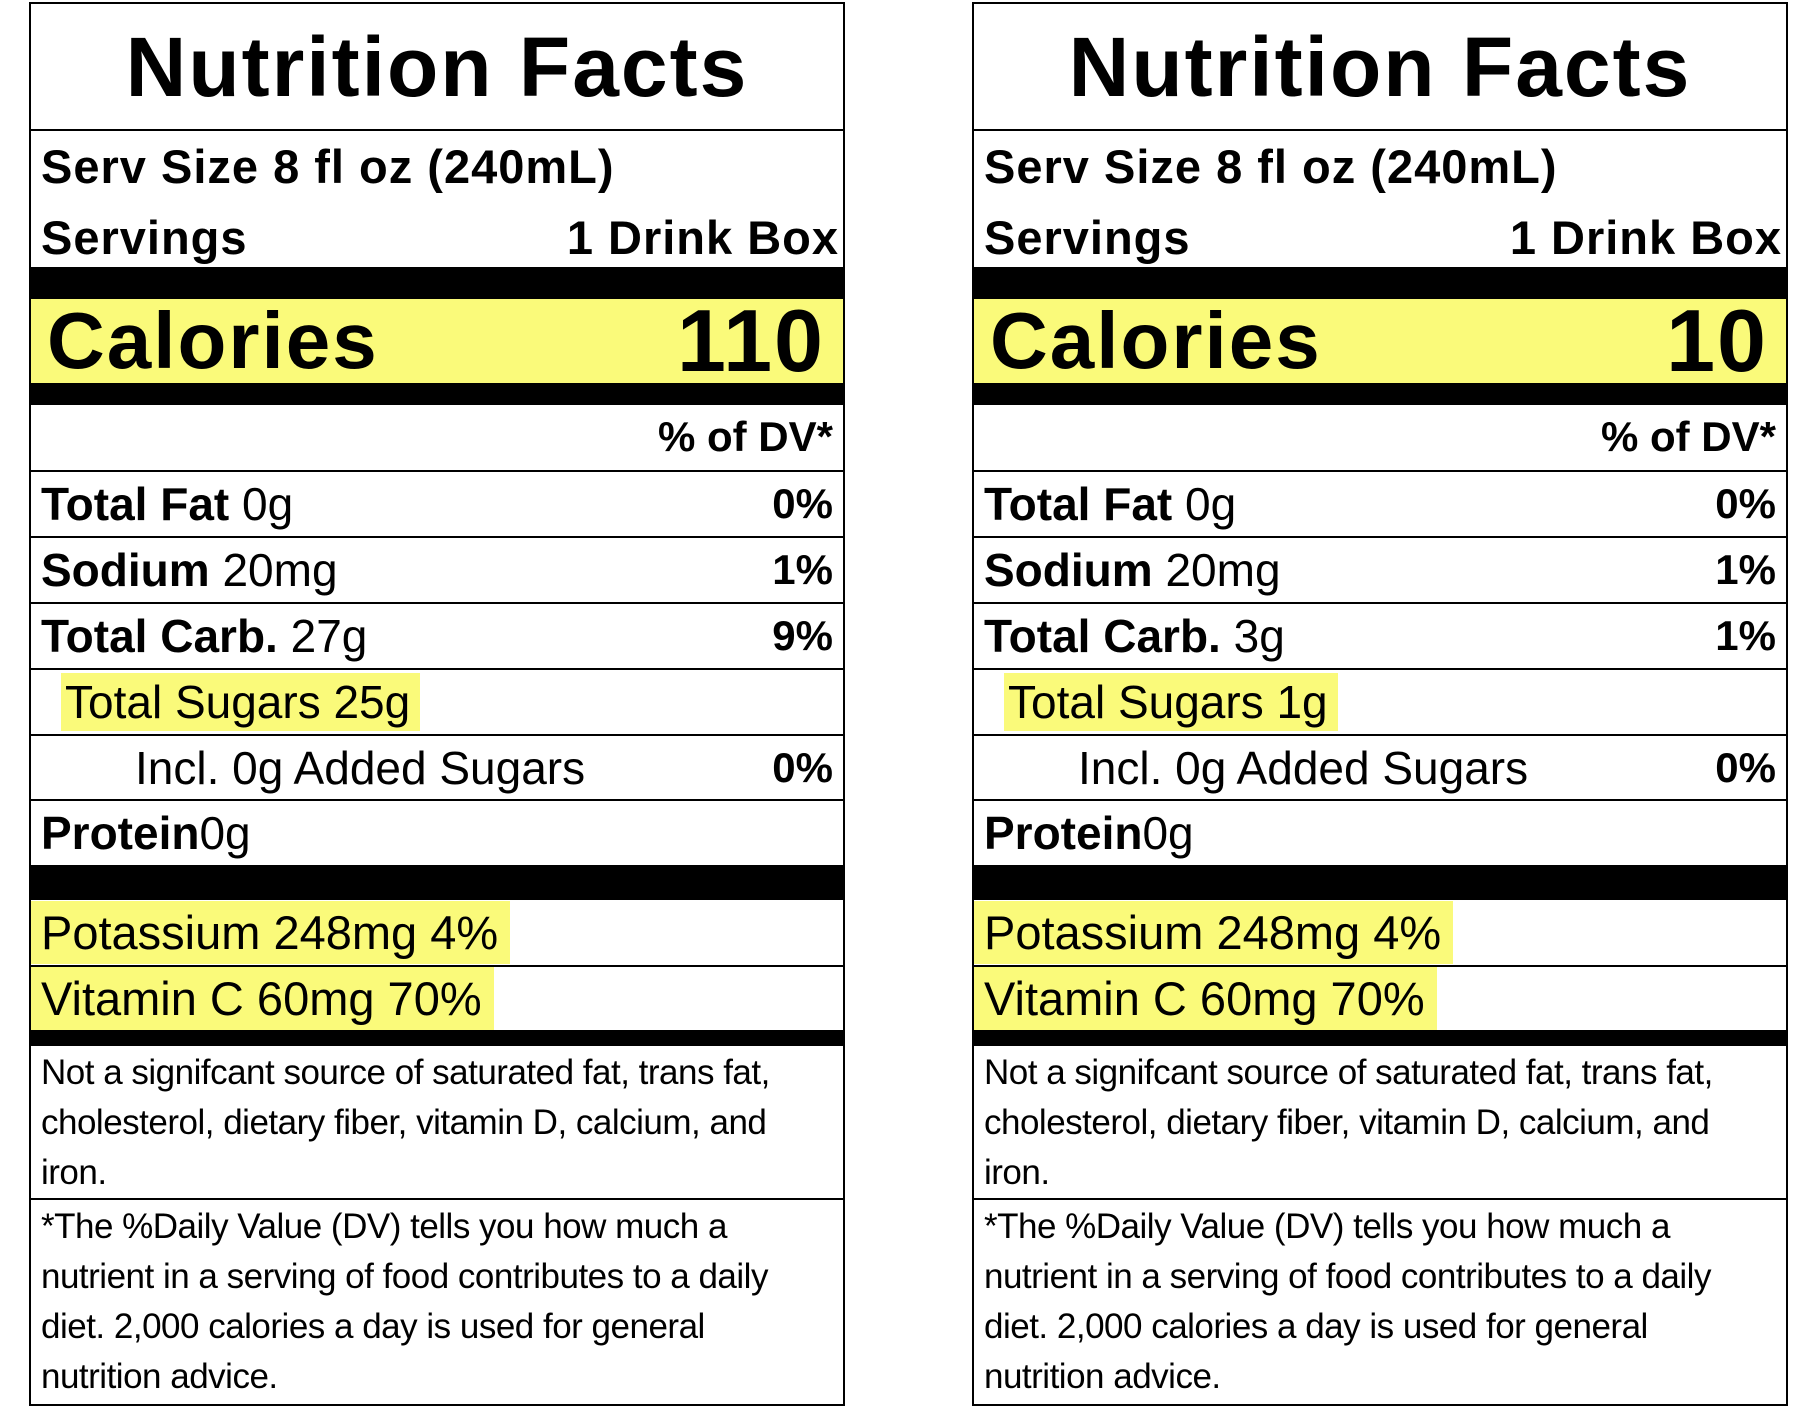  I want to click on nutrient-row: Total Carb. 27g 9%, so click(437, 635).